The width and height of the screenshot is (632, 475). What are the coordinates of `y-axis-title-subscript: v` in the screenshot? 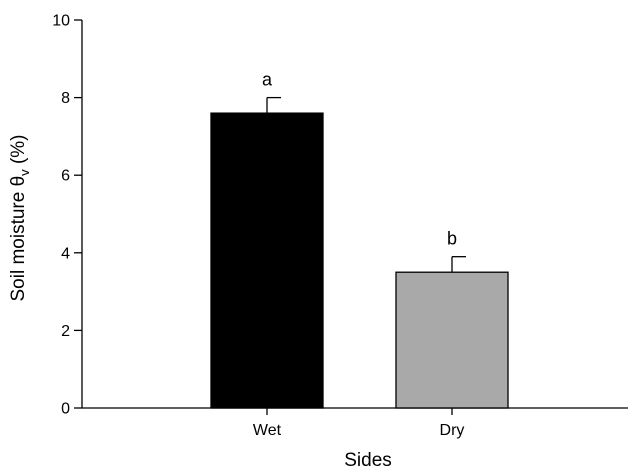 It's located at (24, 172).